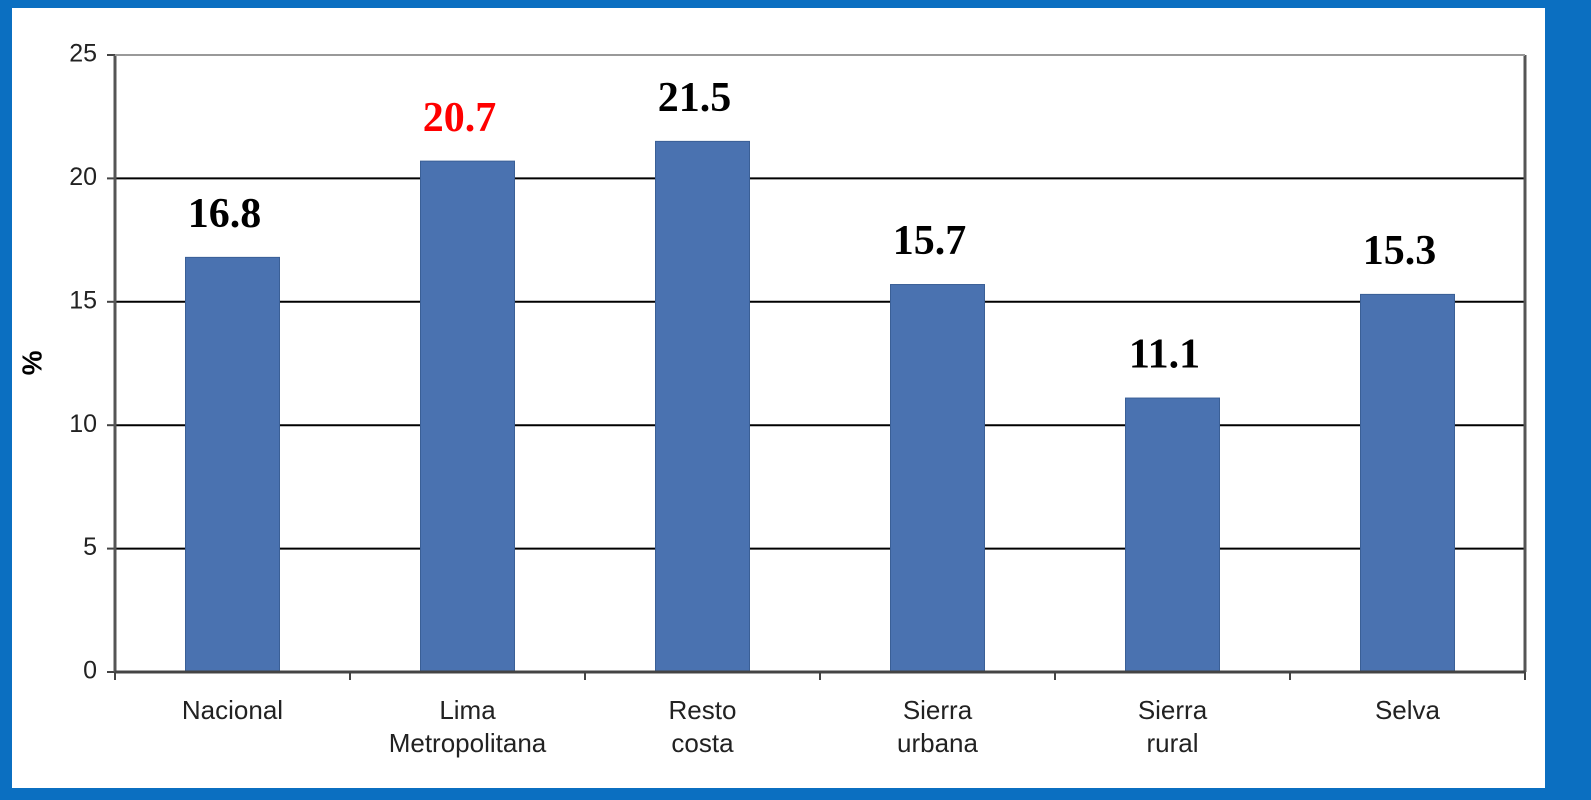 The height and width of the screenshot is (800, 1591). Describe the element at coordinates (703, 726) in the screenshot. I see `x-tick-label: Resto costa` at that location.